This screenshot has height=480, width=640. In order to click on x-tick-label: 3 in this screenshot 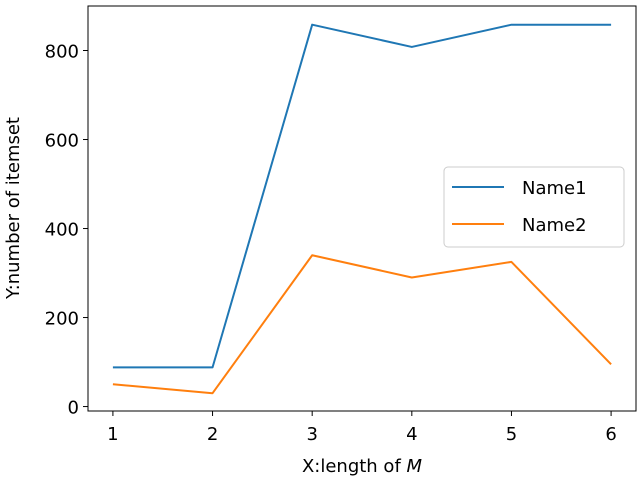, I will do `click(311, 434)`.